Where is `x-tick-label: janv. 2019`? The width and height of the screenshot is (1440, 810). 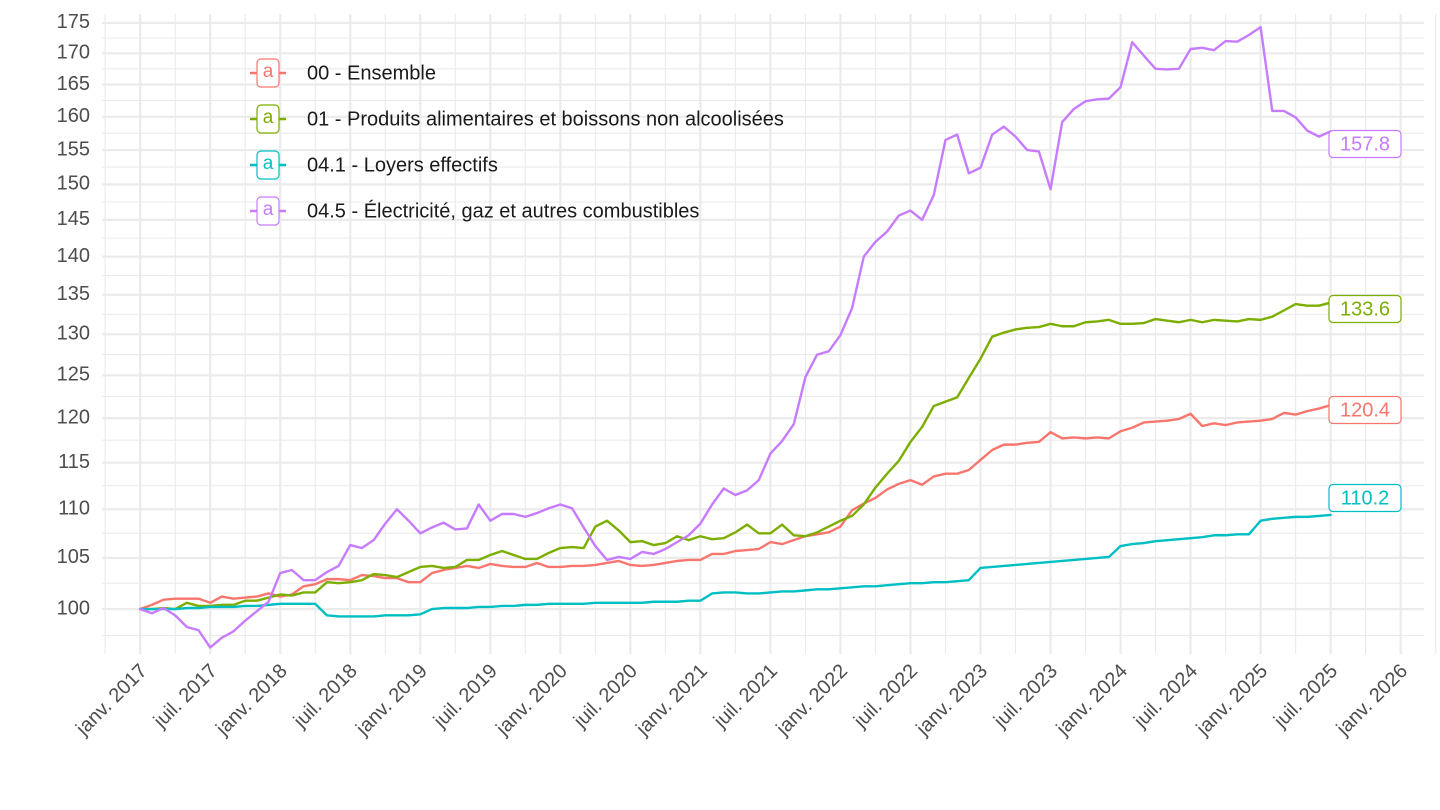 x-tick-label: janv. 2019 is located at coordinates (391, 700).